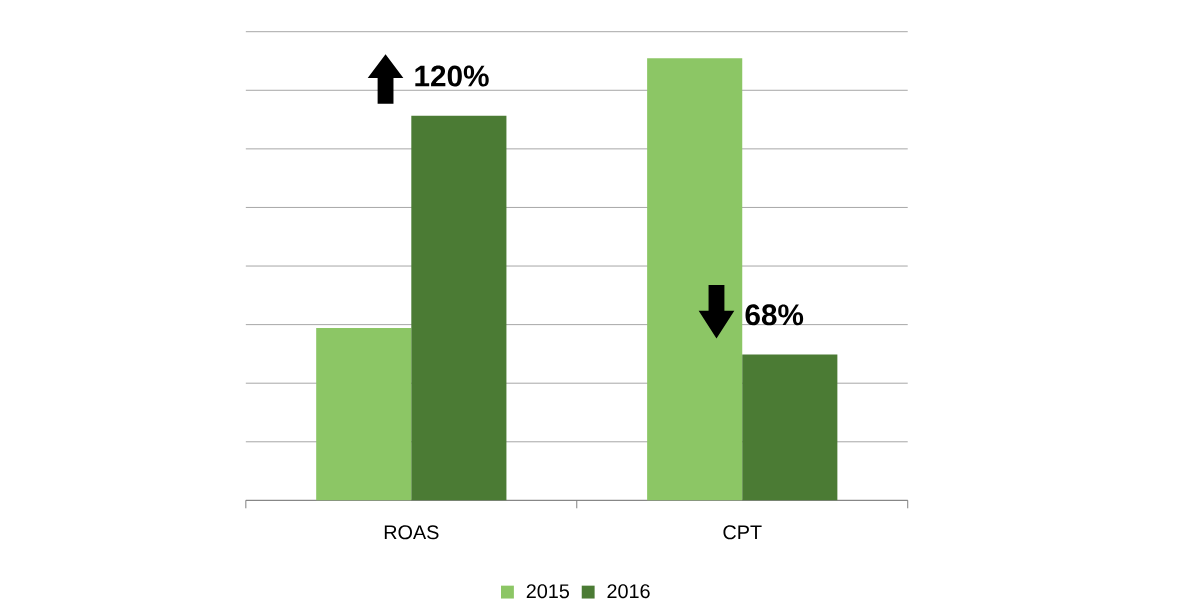  Describe the element at coordinates (548, 591) in the screenshot. I see `legend-label: 2015` at that location.